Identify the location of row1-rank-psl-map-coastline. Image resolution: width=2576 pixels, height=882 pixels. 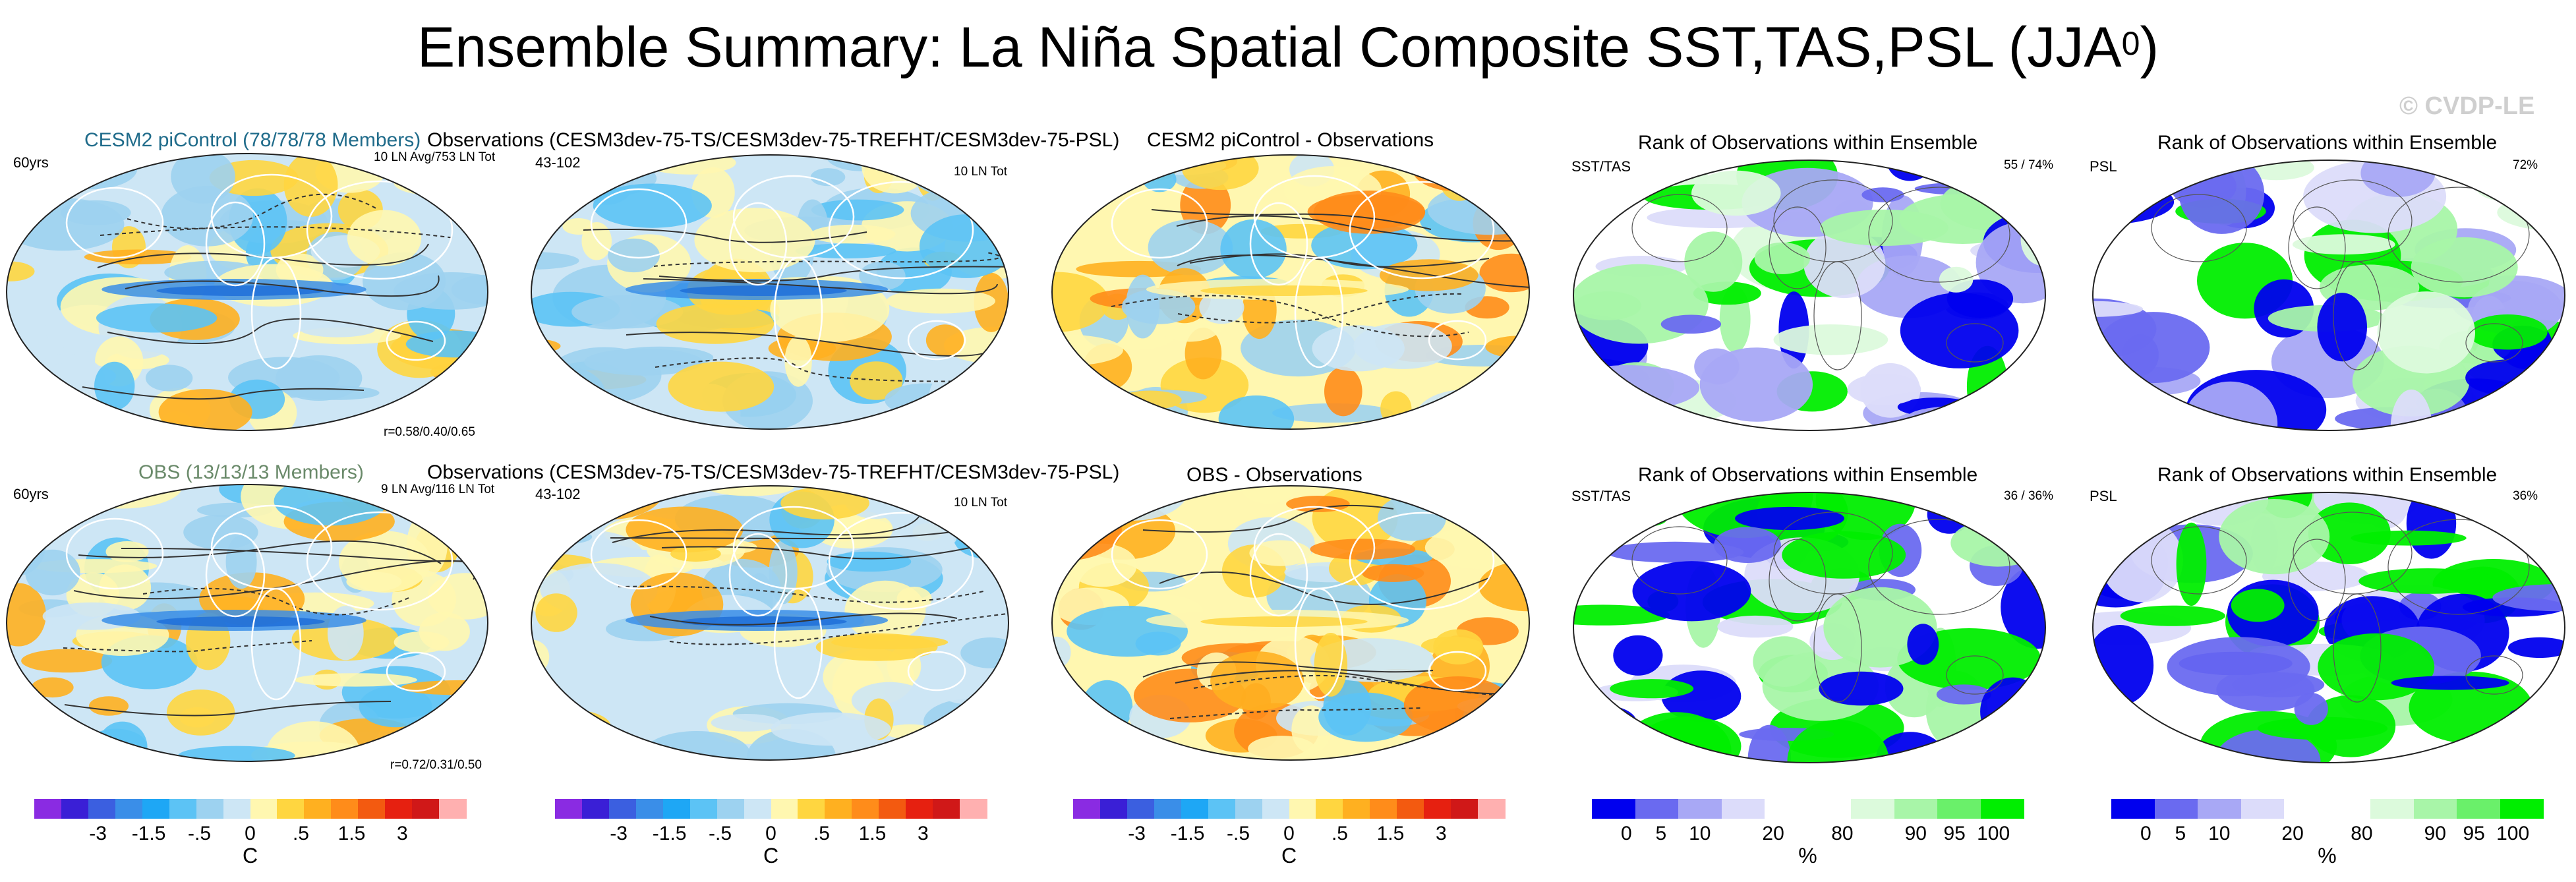
(2458, 235).